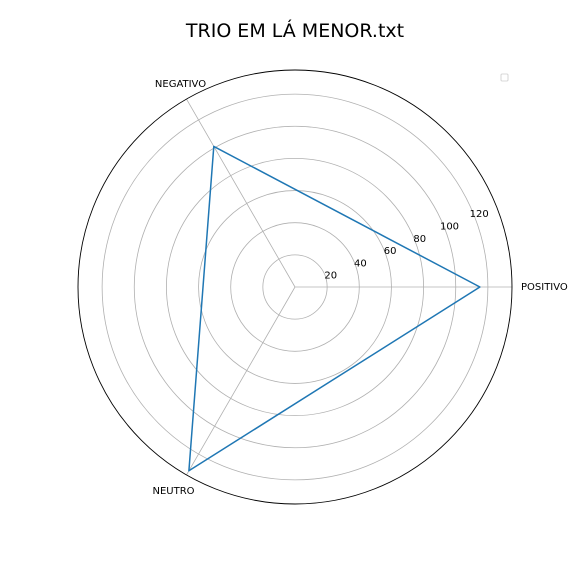  I want to click on radial-tick-label: 20, so click(330, 276).